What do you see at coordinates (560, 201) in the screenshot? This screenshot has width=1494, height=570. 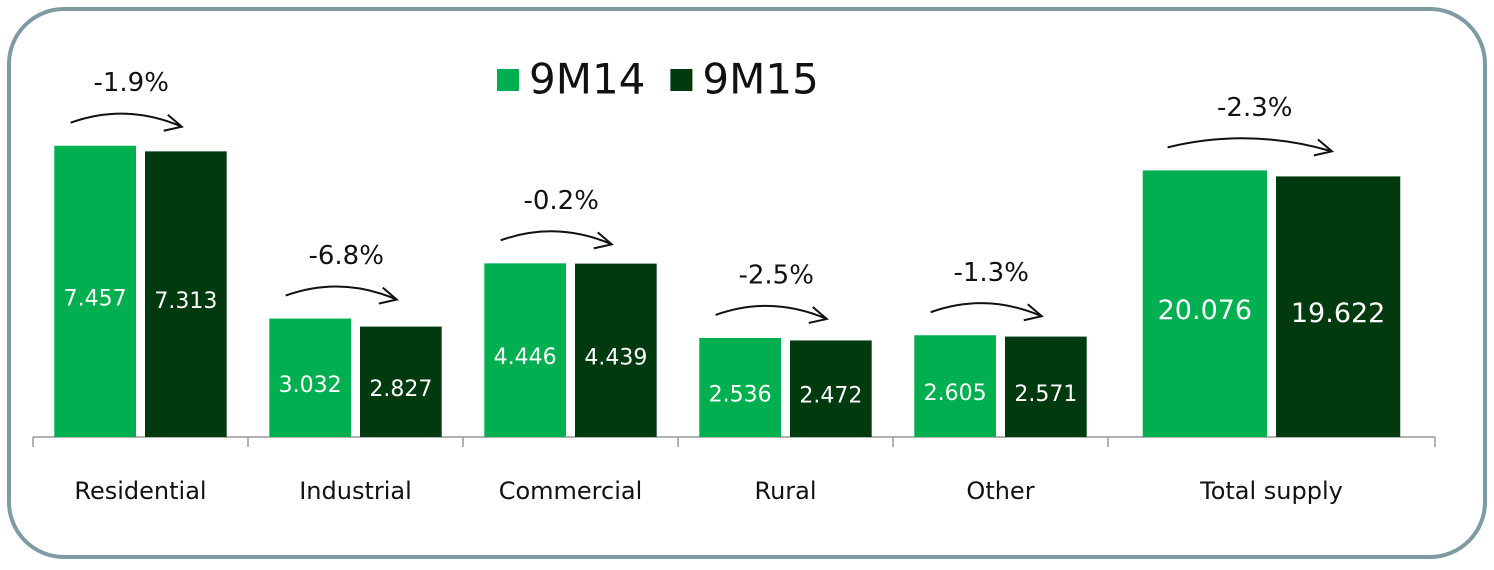 I see `change-label: -0.2%` at bounding box center [560, 201].